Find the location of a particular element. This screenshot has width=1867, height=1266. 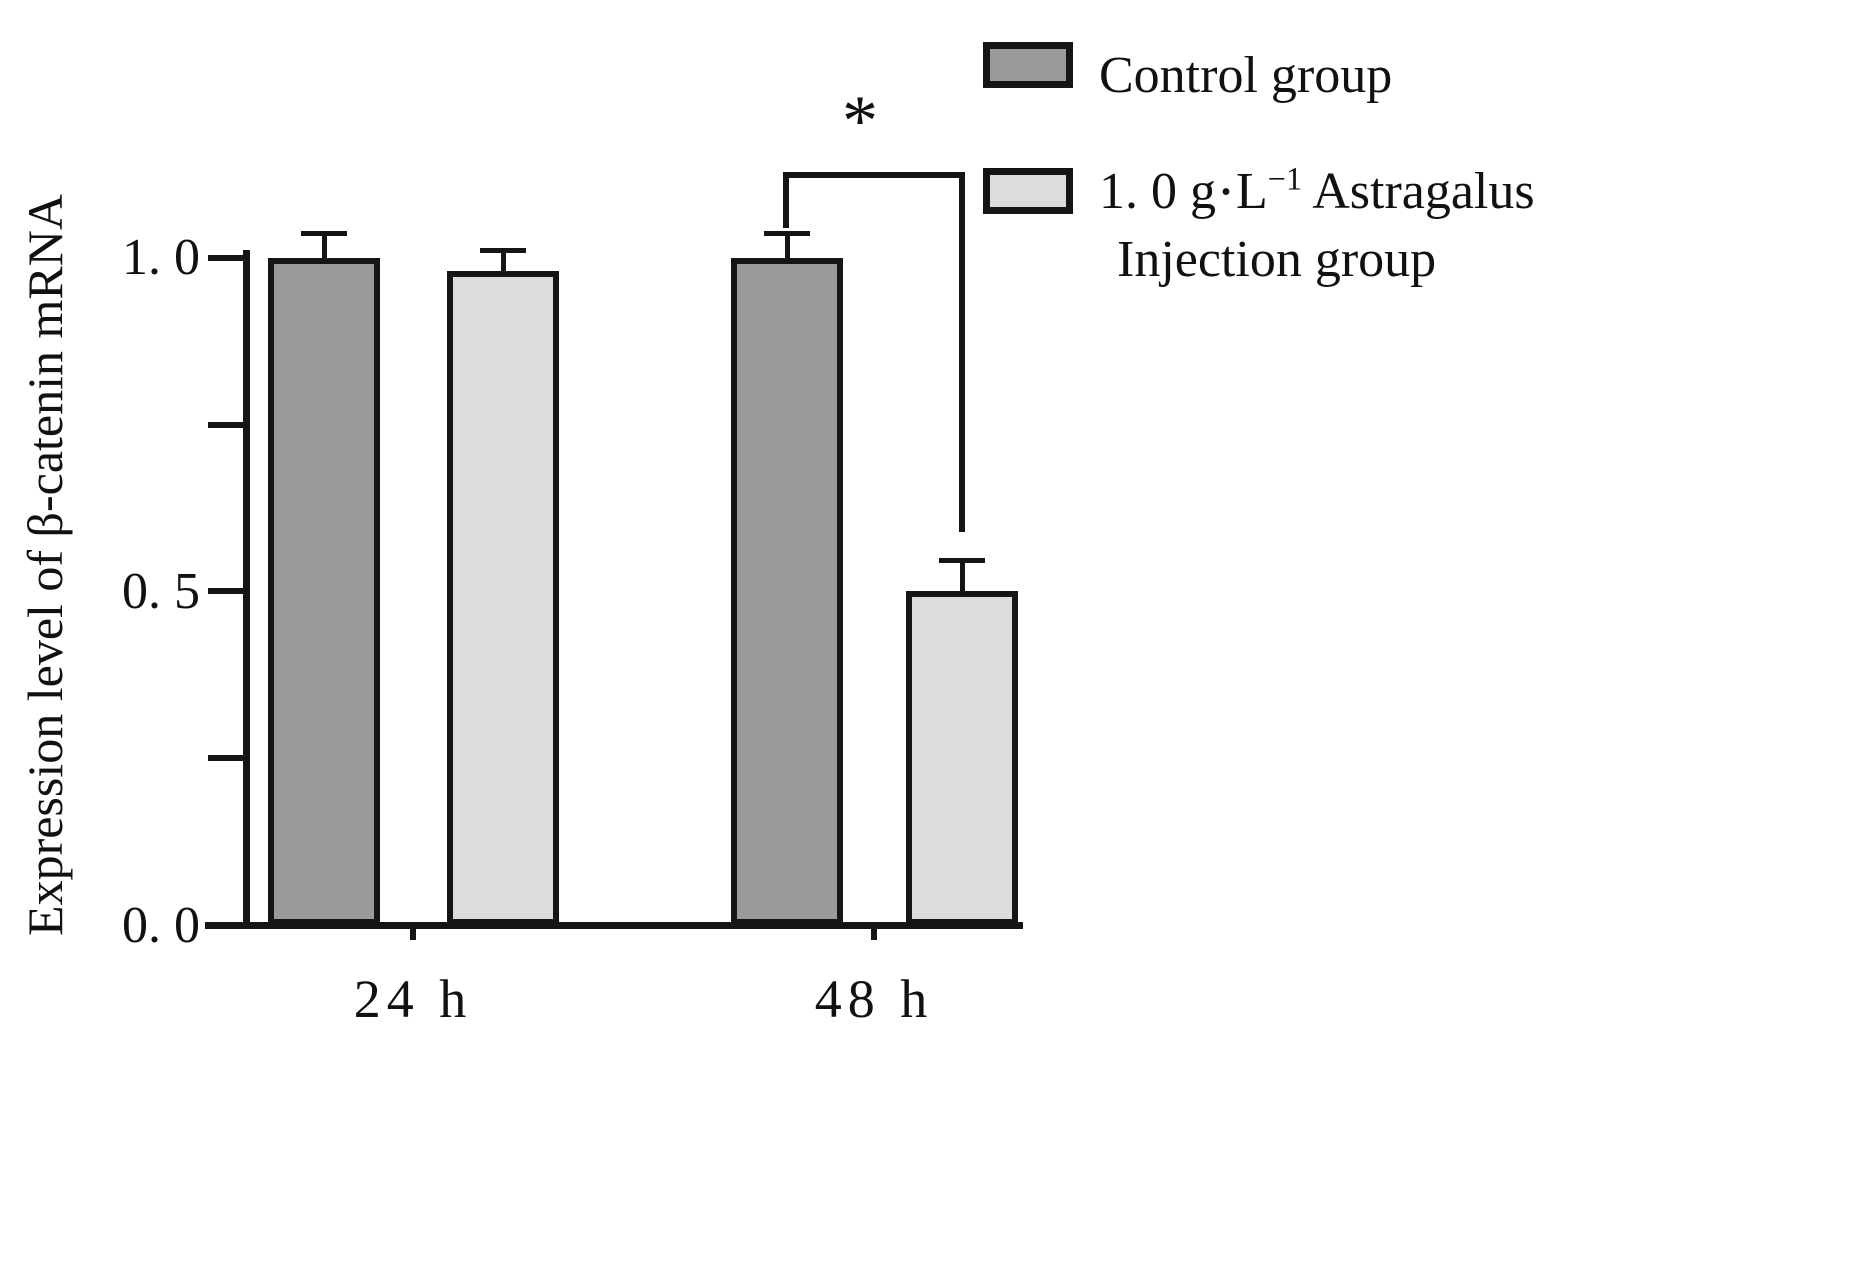

y-tick-label-0-0: 0. 0 is located at coordinates (161, 925).